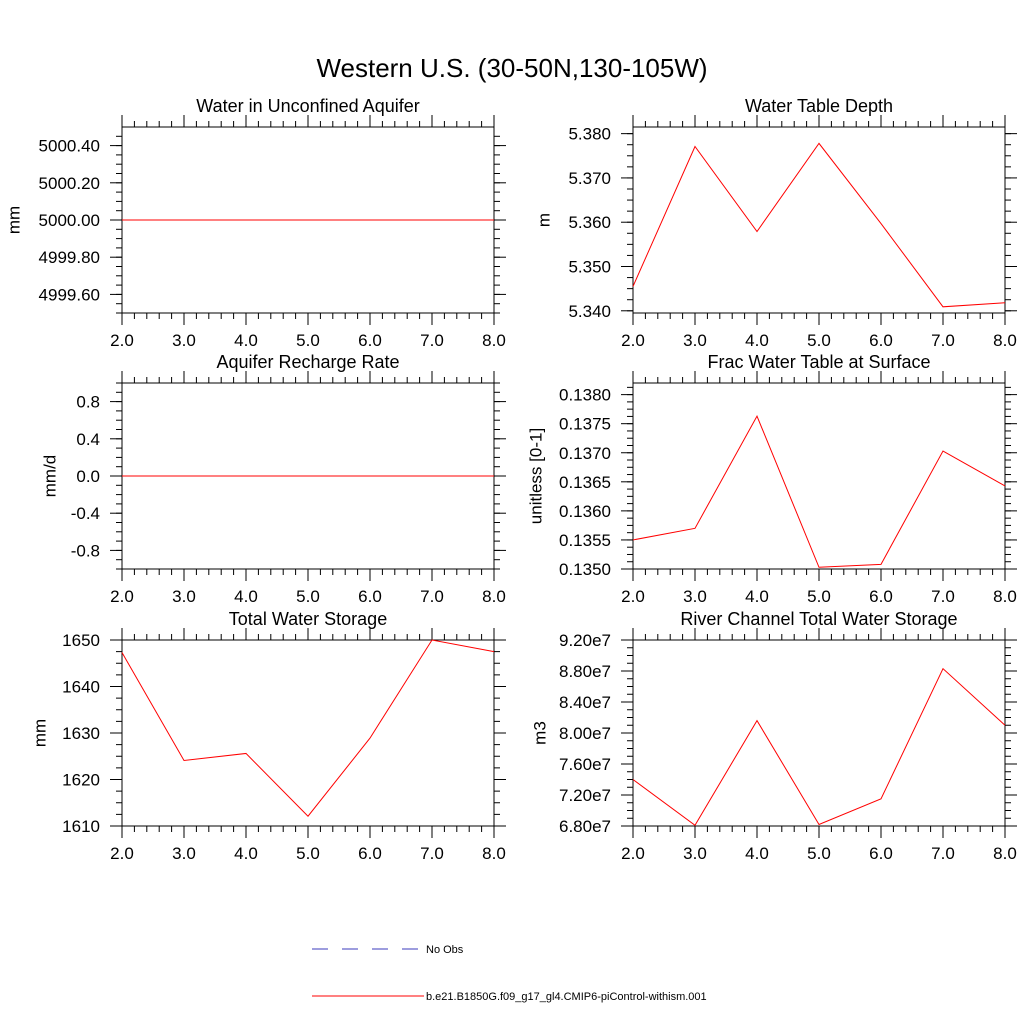  Describe the element at coordinates (85, 550) in the screenshot. I see `y-tick-label: -0.8` at that location.